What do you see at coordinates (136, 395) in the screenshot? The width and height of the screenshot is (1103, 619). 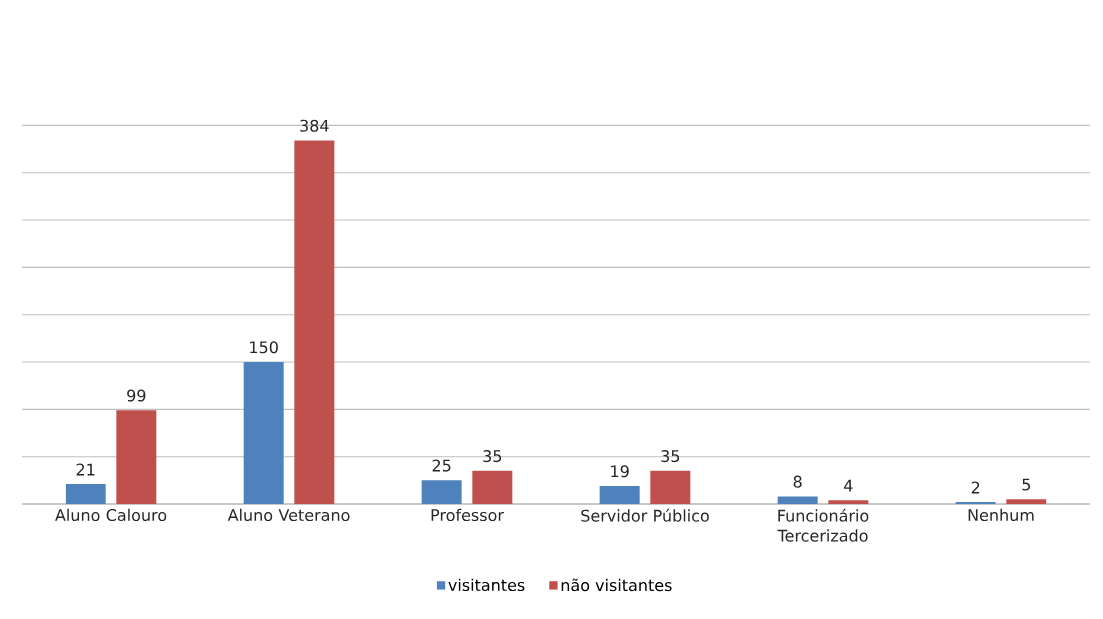 I see `data-label: 99` at bounding box center [136, 395].